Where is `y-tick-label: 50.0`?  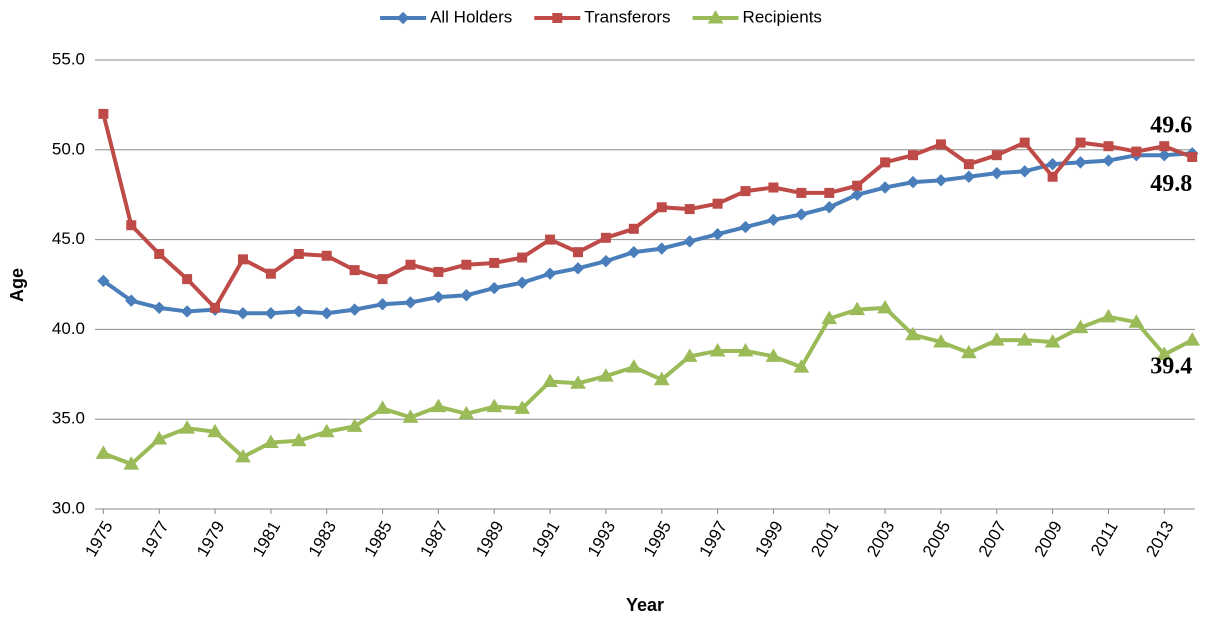
y-tick-label: 50.0 is located at coordinates (68, 148).